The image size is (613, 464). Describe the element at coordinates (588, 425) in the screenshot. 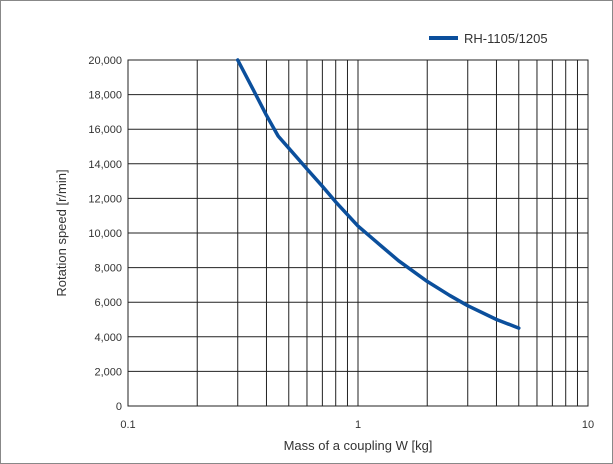

I see `x-tick-label: 10` at that location.